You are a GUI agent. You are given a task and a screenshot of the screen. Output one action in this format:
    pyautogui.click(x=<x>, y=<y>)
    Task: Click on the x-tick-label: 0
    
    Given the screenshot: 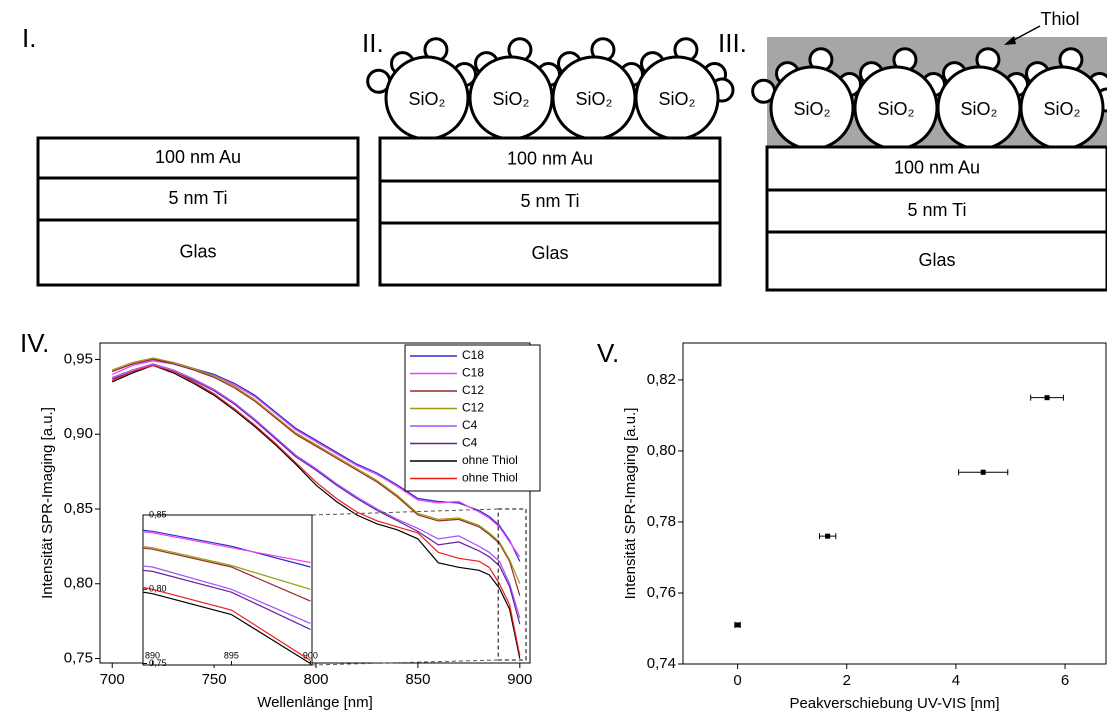 What is the action you would take?
    pyautogui.click(x=737, y=680)
    